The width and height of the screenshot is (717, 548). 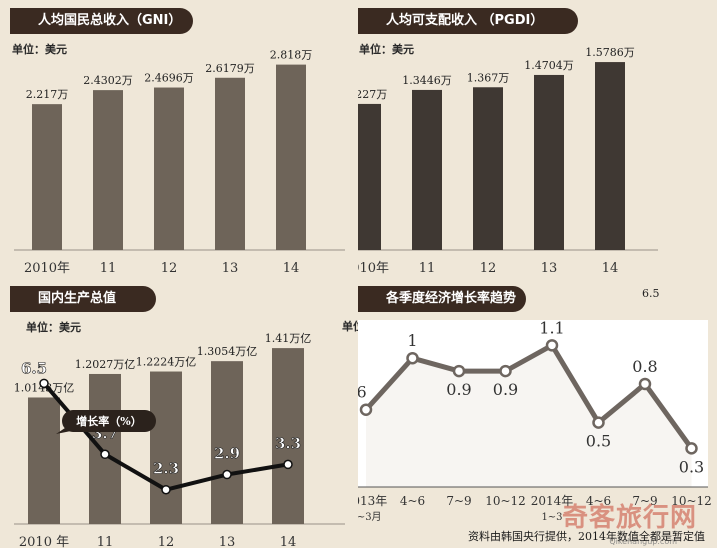 What do you see at coordinates (166, 469) in the screenshot?
I see `growth-value-label: 2.3` at bounding box center [166, 469].